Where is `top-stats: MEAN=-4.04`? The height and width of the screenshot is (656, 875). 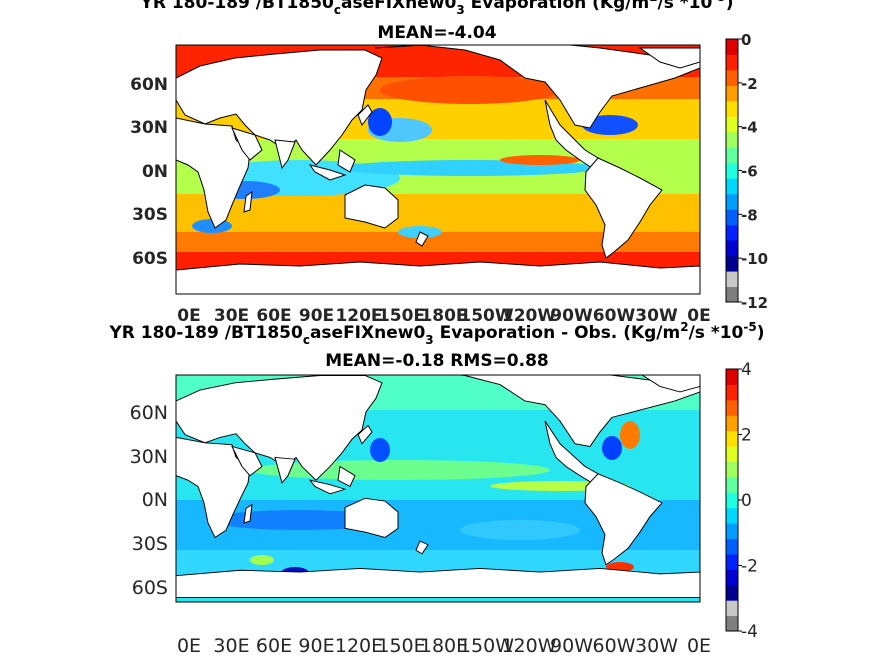
top-stats: MEAN=-4.04 is located at coordinates (436, 33).